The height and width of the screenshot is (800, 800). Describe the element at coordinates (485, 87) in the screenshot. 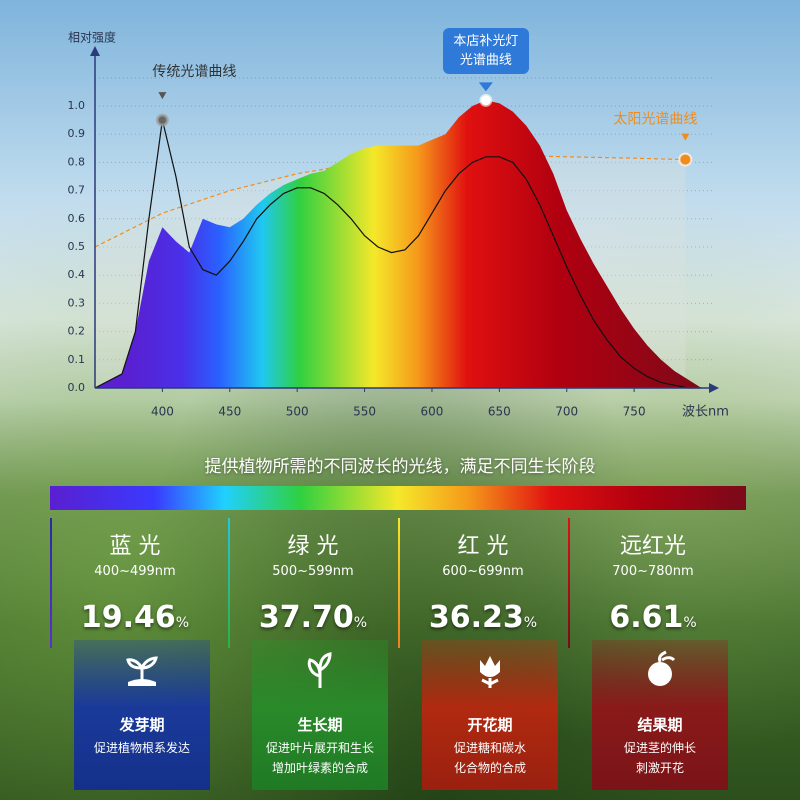

I see `callout-pointer` at that location.